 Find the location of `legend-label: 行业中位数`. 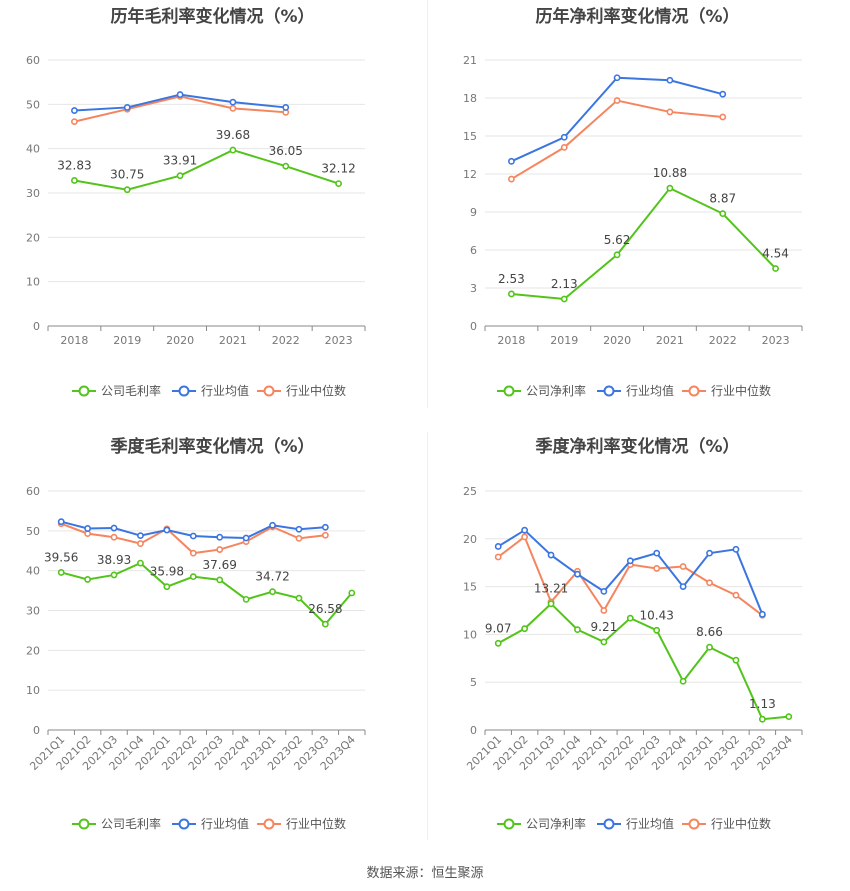

legend-label: 行业中位数 is located at coordinates (741, 823).